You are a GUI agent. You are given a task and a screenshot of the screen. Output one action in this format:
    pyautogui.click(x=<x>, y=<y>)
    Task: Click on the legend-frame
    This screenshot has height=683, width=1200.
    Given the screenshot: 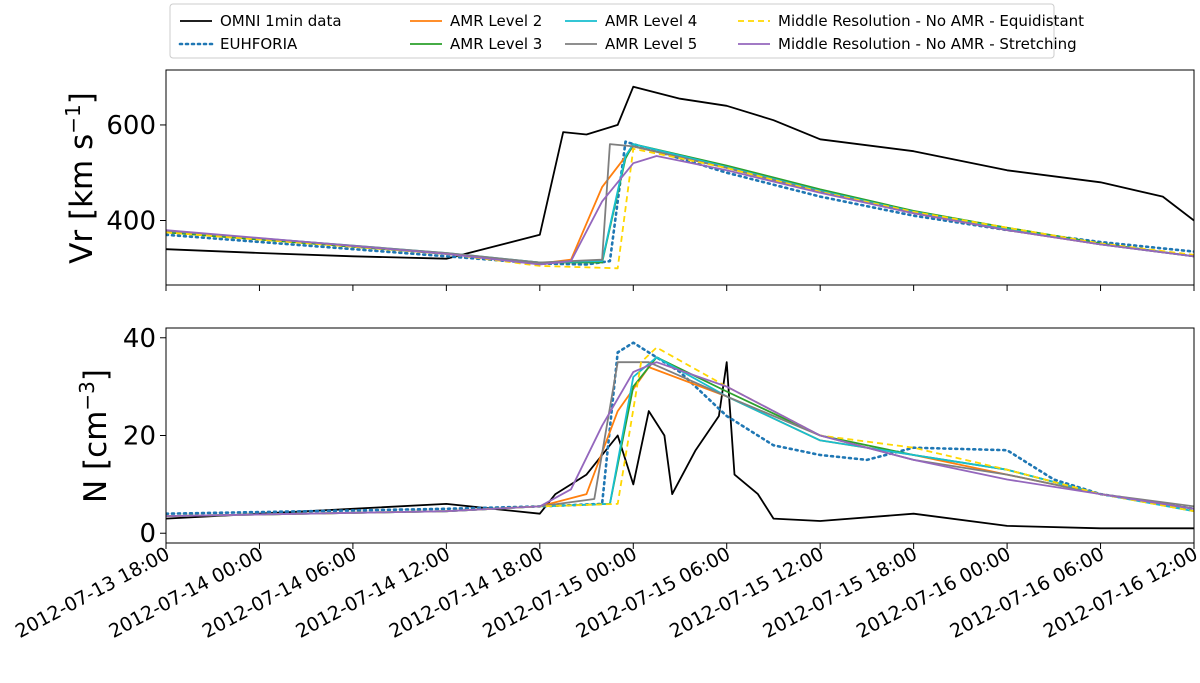 What is the action you would take?
    pyautogui.click(x=612, y=31)
    